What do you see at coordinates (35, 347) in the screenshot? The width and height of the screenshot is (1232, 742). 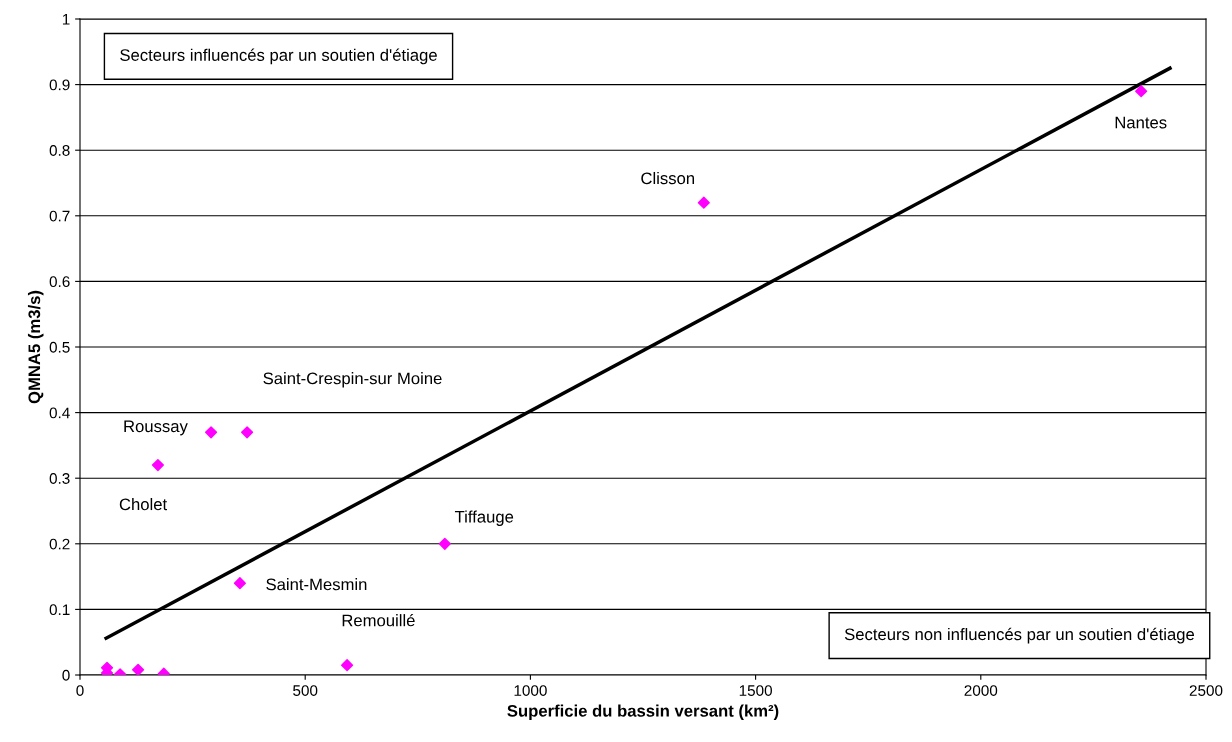 I see `y-axis-title: QMNA5 (m3/s)` at bounding box center [35, 347].